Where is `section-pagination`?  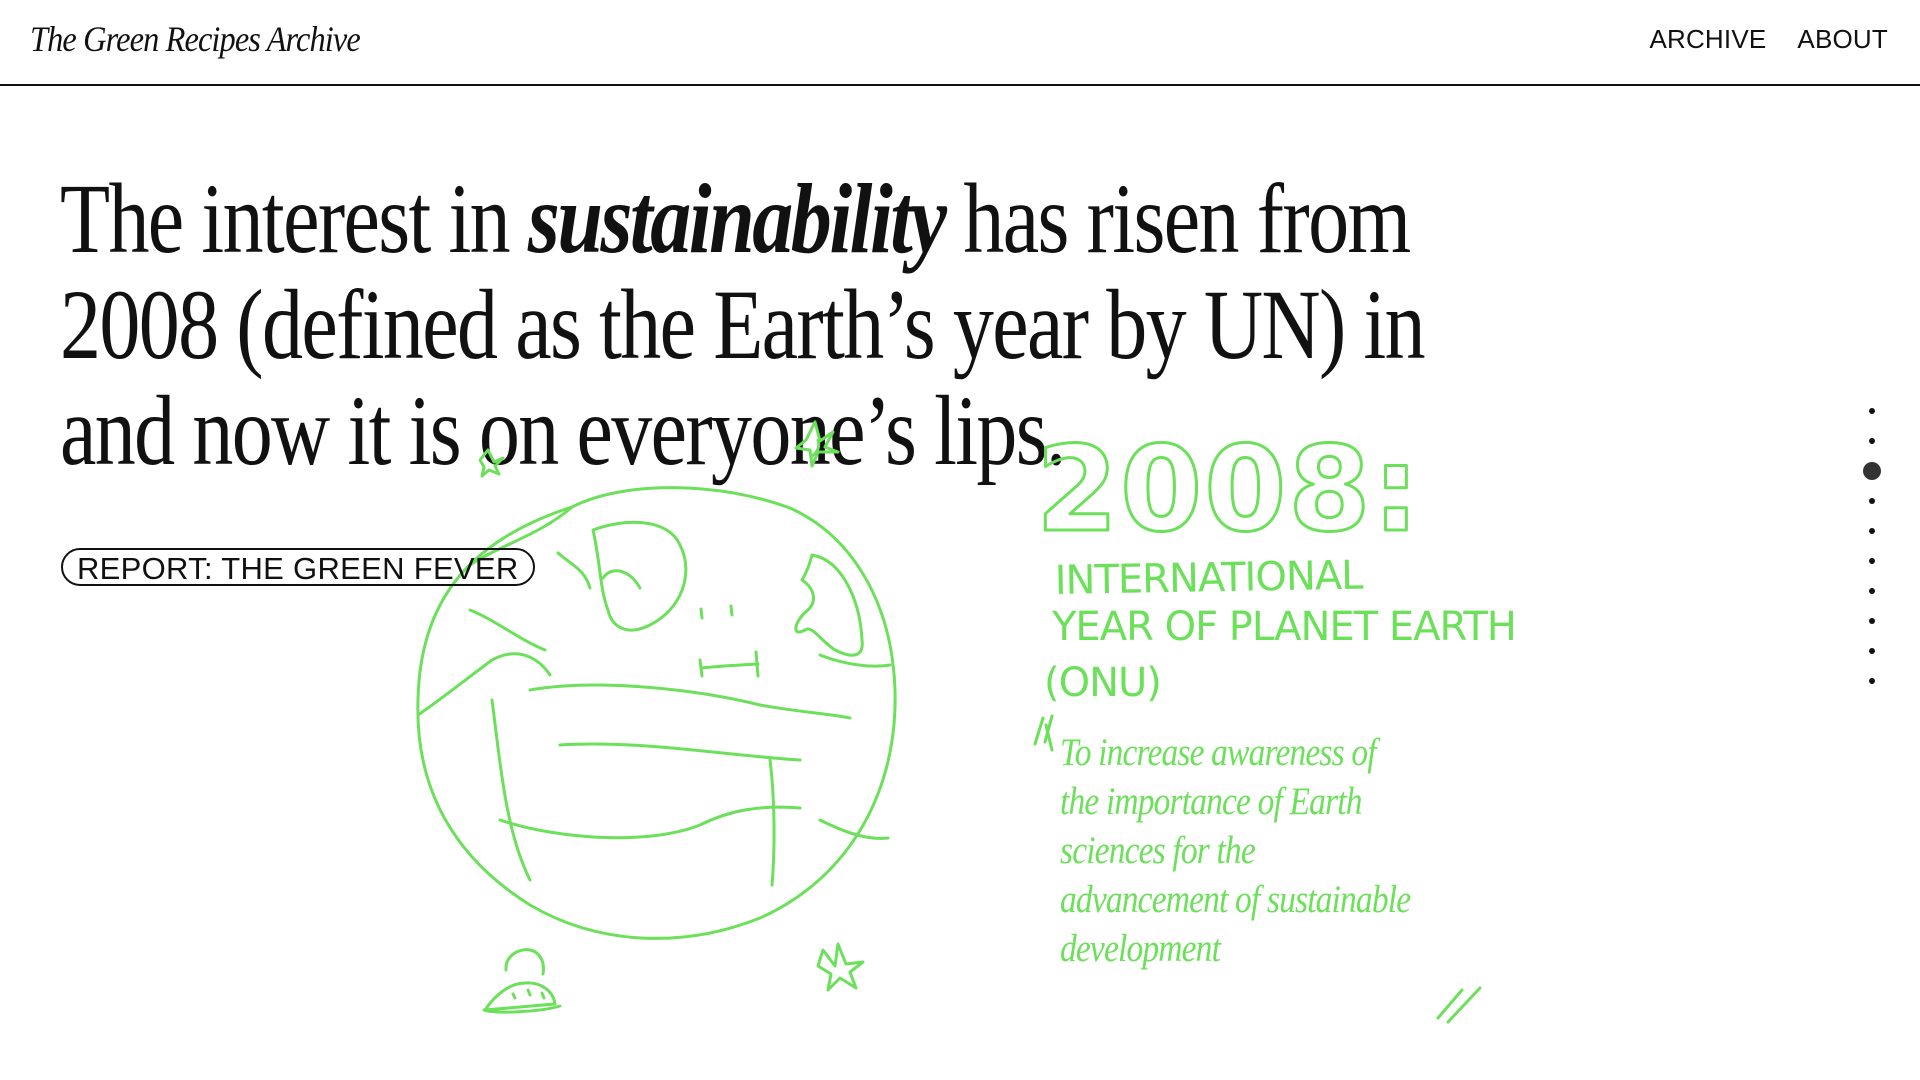 section-pagination is located at coordinates (1872, 546).